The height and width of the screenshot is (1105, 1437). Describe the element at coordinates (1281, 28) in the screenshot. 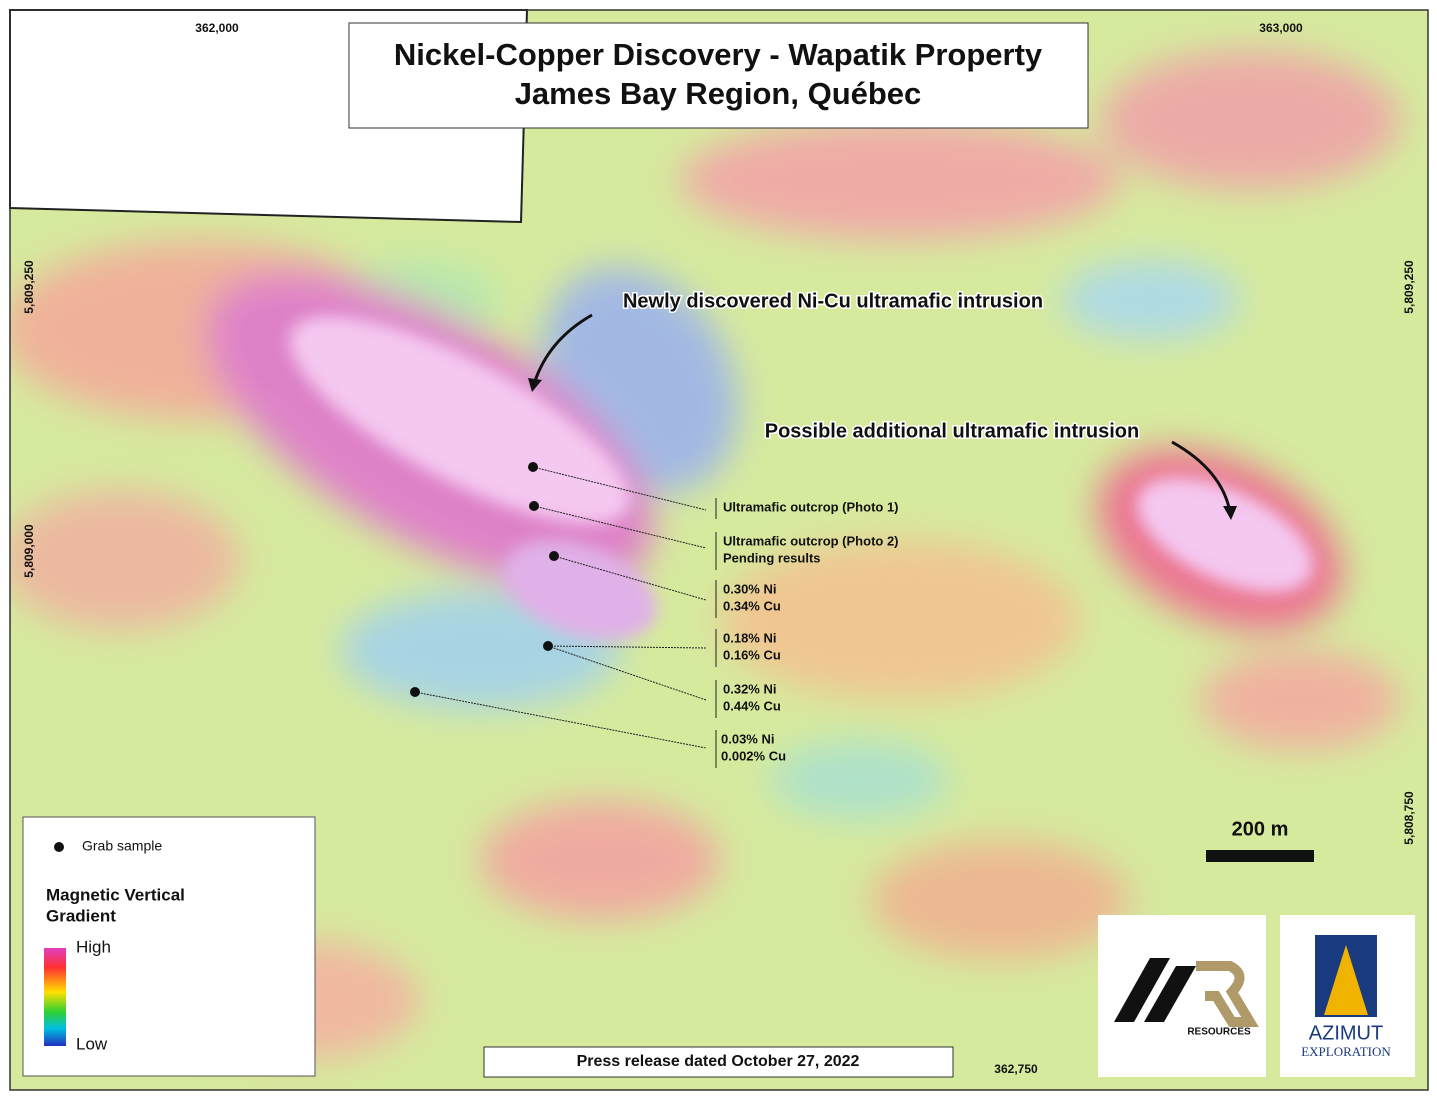

I see `coordinate-label: 363,000` at that location.